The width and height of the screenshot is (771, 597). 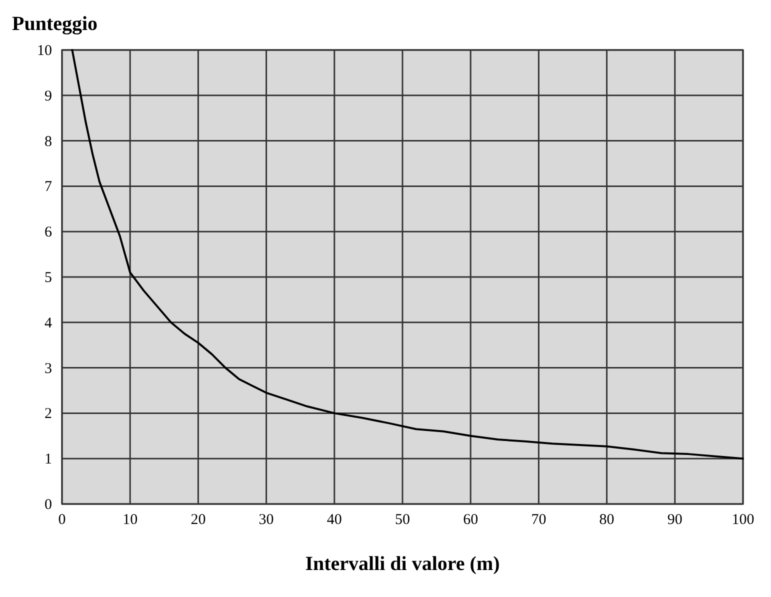 What do you see at coordinates (402, 564) in the screenshot?
I see `x-axis-title: Intervalli di valore (m)` at bounding box center [402, 564].